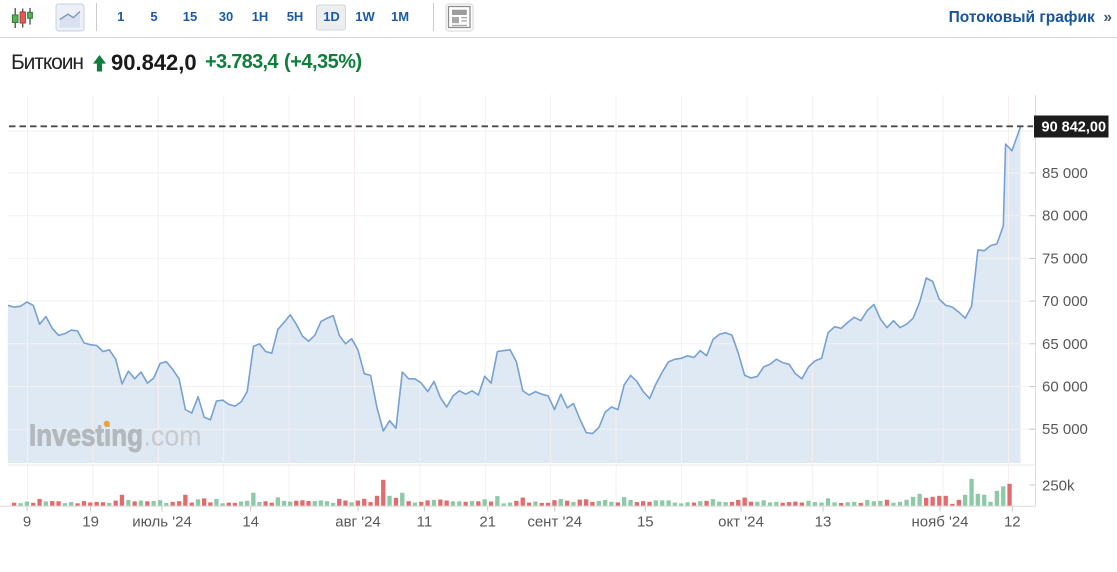 The height and width of the screenshot is (572, 1117). What do you see at coordinates (939, 522) in the screenshot?
I see `svg-text: нояб '24` at bounding box center [939, 522].